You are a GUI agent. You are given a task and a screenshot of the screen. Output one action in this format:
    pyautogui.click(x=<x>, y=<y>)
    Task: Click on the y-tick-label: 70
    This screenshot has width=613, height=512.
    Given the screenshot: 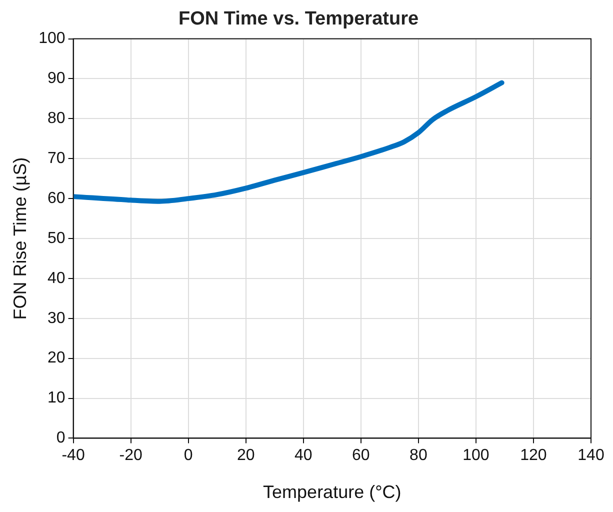 What is the action you would take?
    pyautogui.click(x=57, y=159)
    